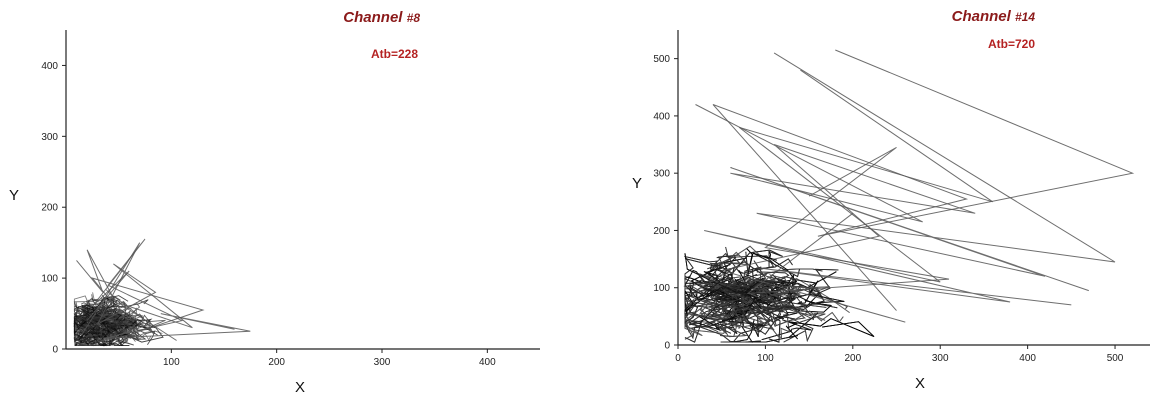  I want to click on channel-number: #8, so click(414, 18).